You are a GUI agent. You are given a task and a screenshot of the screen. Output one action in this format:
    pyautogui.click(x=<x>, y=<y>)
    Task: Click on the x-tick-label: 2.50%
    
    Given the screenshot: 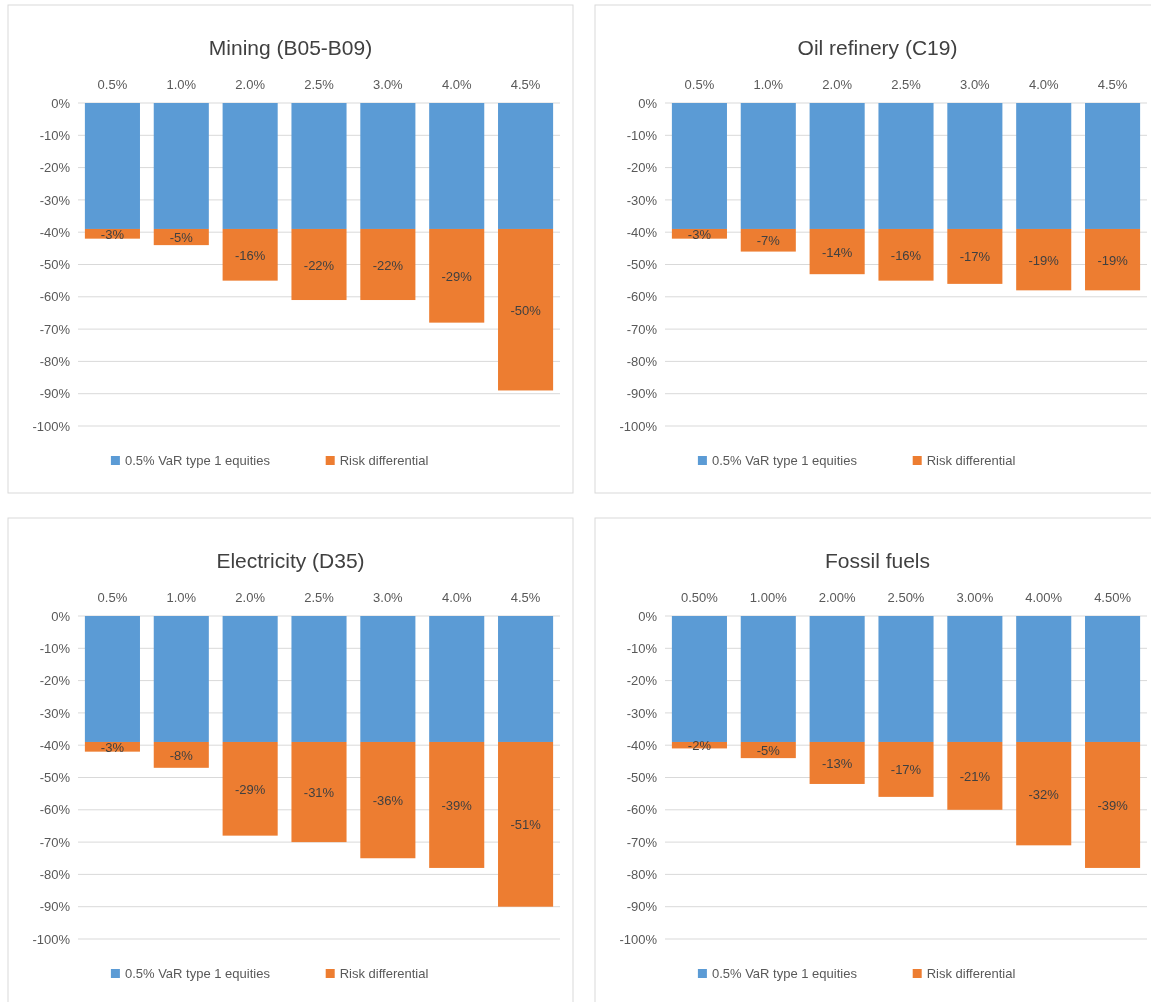 What is the action you would take?
    pyautogui.click(x=906, y=597)
    